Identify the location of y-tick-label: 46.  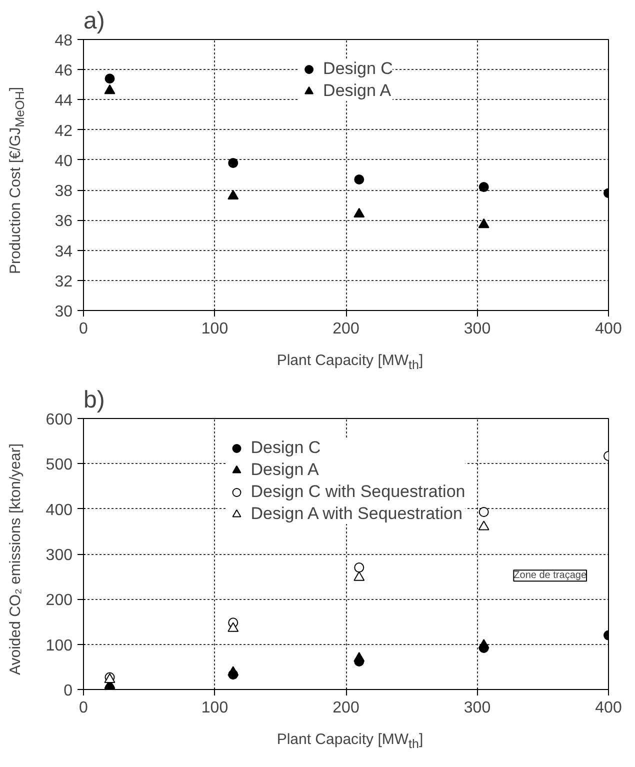
(63, 71).